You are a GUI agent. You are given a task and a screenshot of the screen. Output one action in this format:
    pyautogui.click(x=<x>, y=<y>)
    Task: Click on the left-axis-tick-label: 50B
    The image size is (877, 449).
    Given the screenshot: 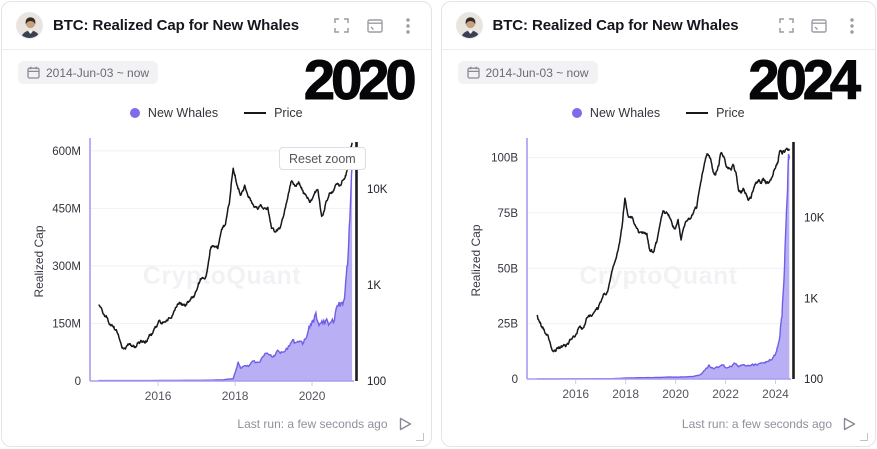 What is the action you would take?
    pyautogui.click(x=507, y=269)
    